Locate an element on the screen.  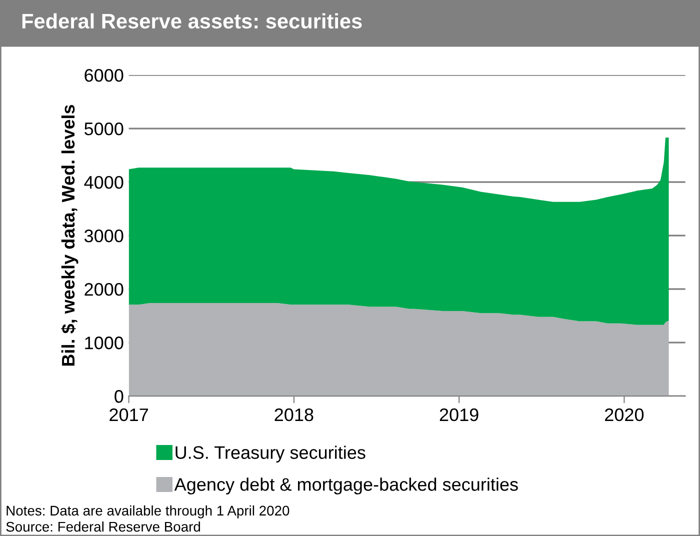
x-tick-label: 2019 is located at coordinates (459, 415).